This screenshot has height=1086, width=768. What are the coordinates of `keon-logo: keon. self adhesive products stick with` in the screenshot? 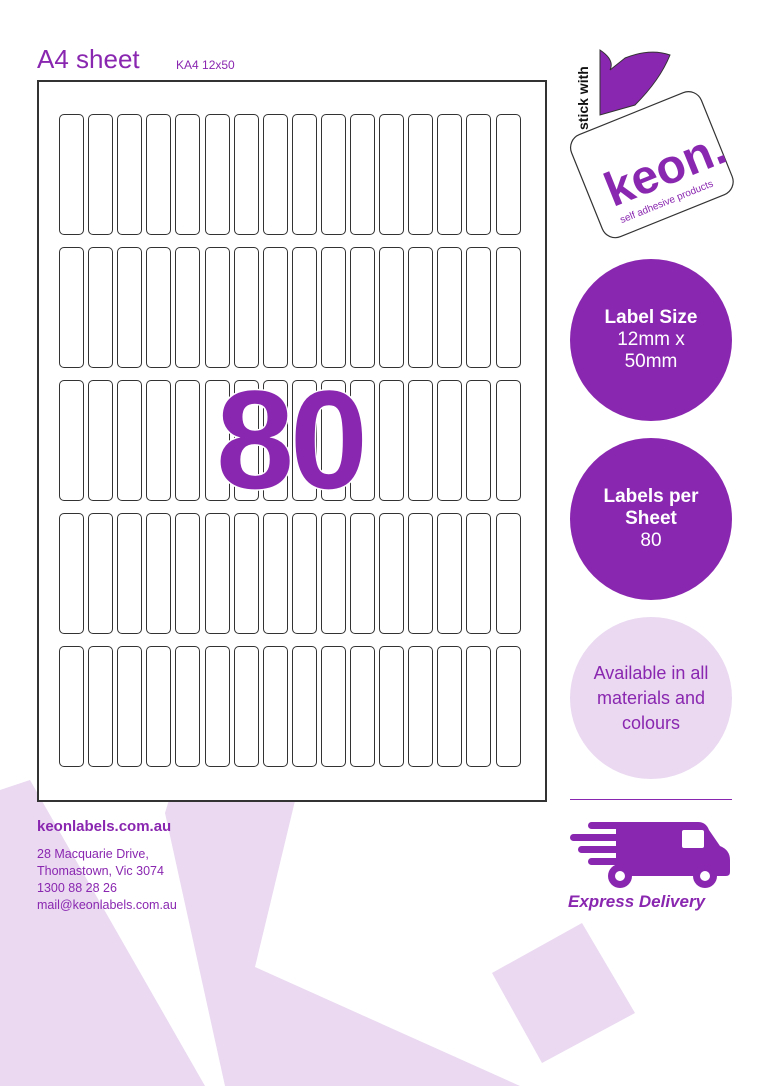 It's located at (651, 144).